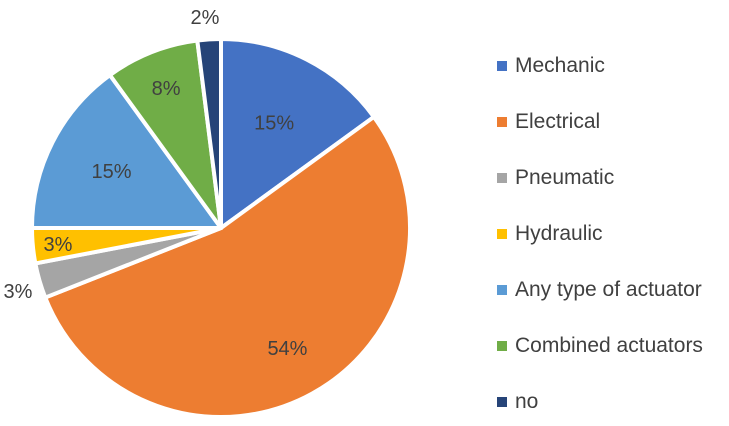  I want to click on slice-label-electrical: 54%, so click(287, 349).